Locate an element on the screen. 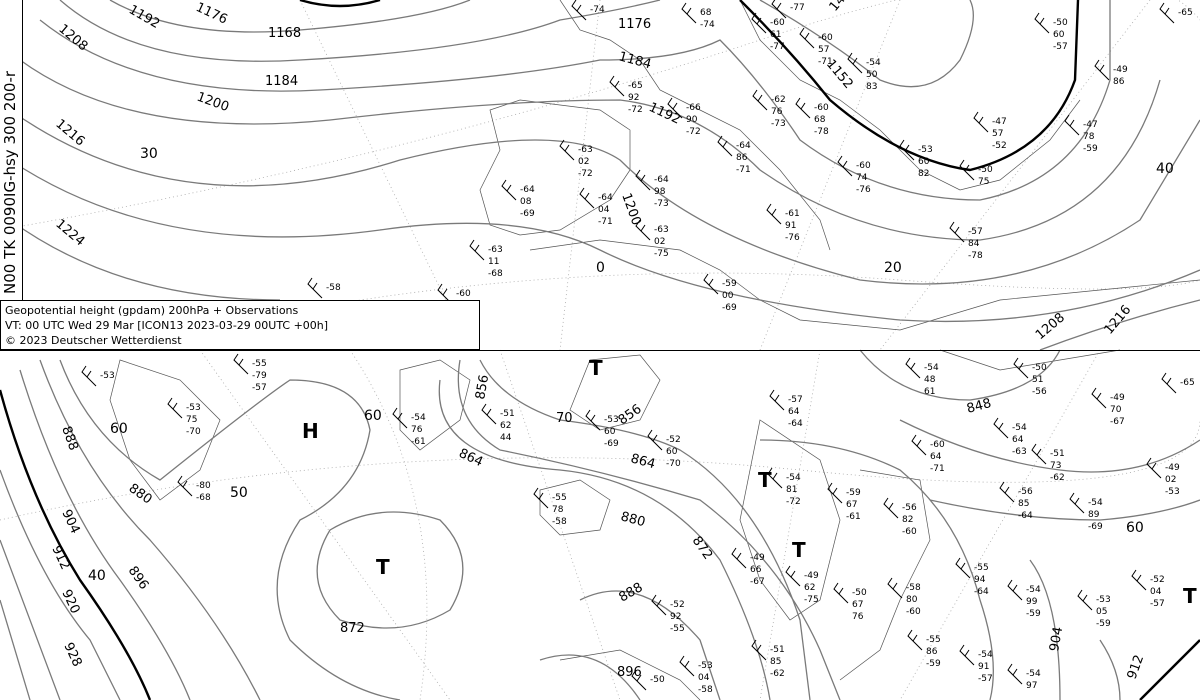 This screenshot has height=700, width=1200. dewpoint-value: -57 is located at coordinates (985, 679).